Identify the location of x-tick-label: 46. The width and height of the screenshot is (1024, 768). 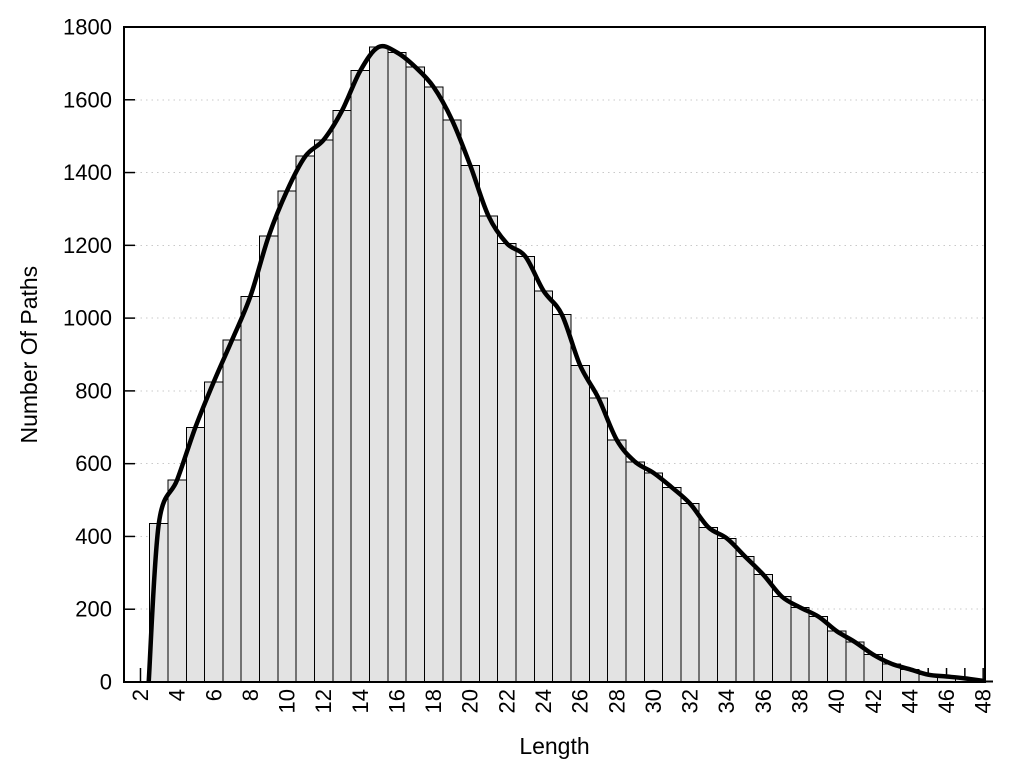
(946, 701).